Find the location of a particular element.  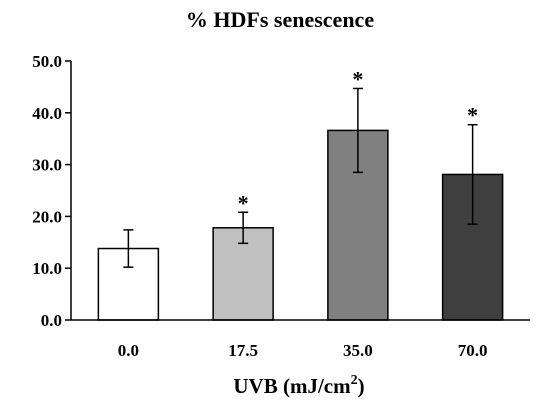

x-tick-label: 0.0 is located at coordinates (128, 350).